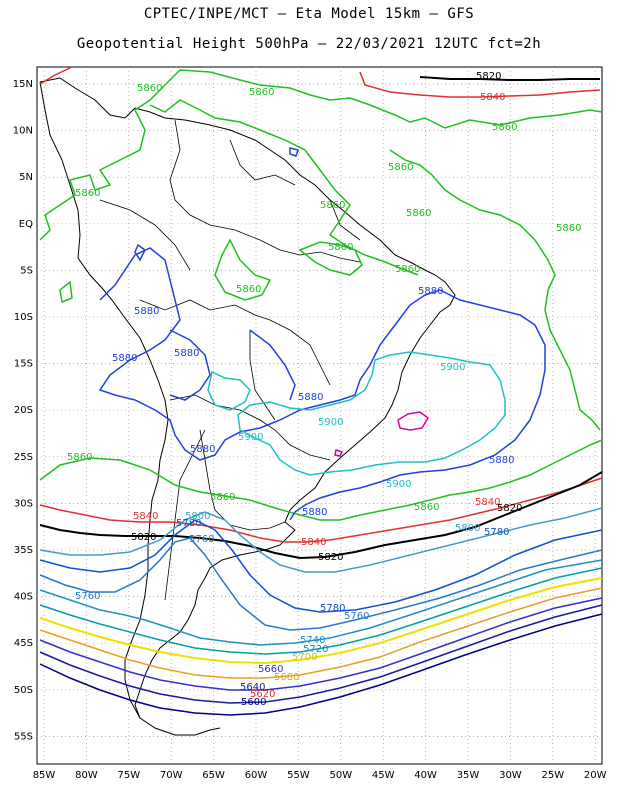 Image resolution: width=618 pixels, height=800 pixels. What do you see at coordinates (452, 367) in the screenshot?
I see `label-5900-a: 5900` at bounding box center [452, 367].